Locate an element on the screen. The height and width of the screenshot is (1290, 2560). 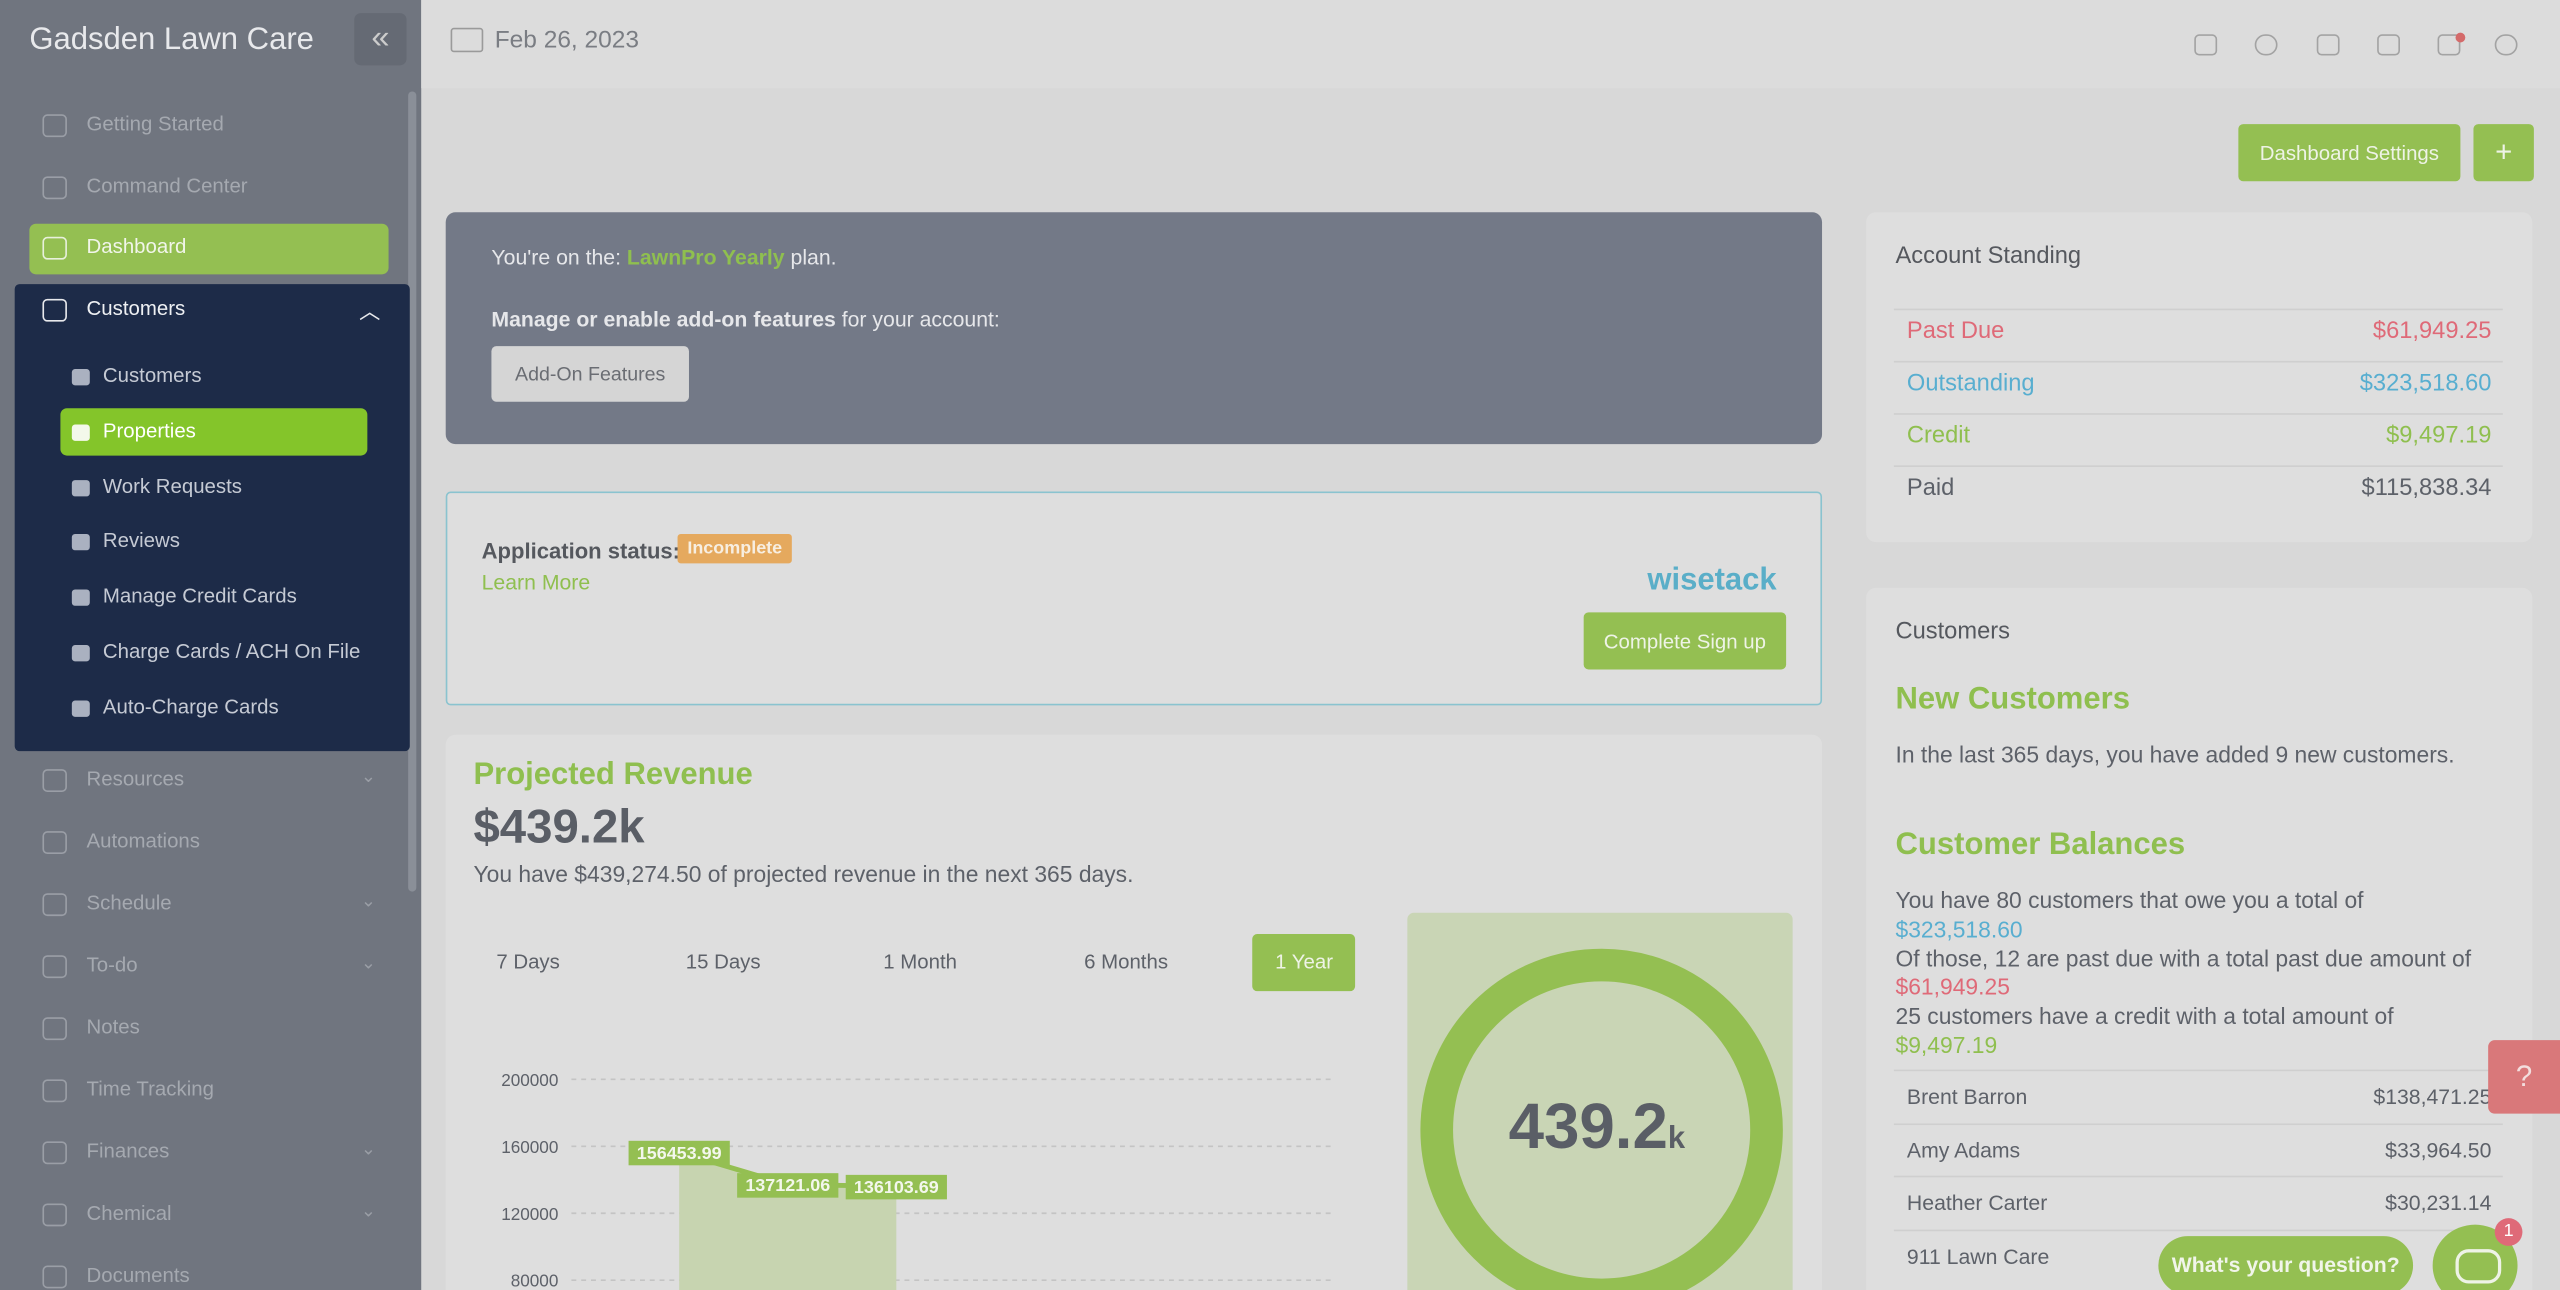
nav-sub-item: Manage Credit Cards is located at coordinates (199, 596).